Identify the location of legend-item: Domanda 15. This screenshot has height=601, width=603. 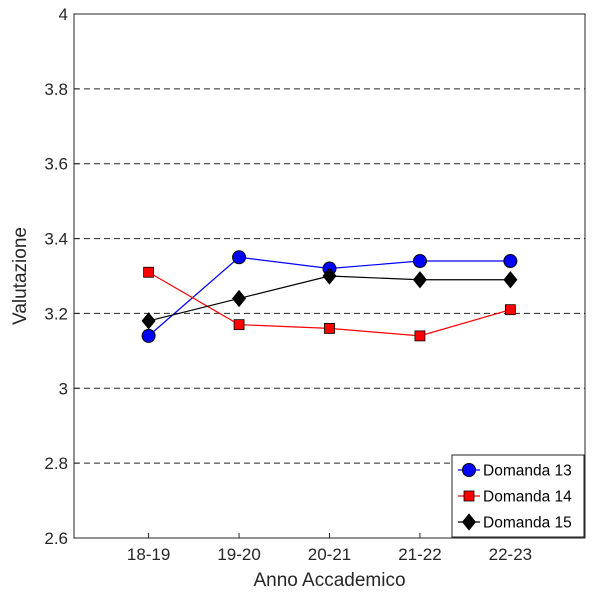
(515, 522).